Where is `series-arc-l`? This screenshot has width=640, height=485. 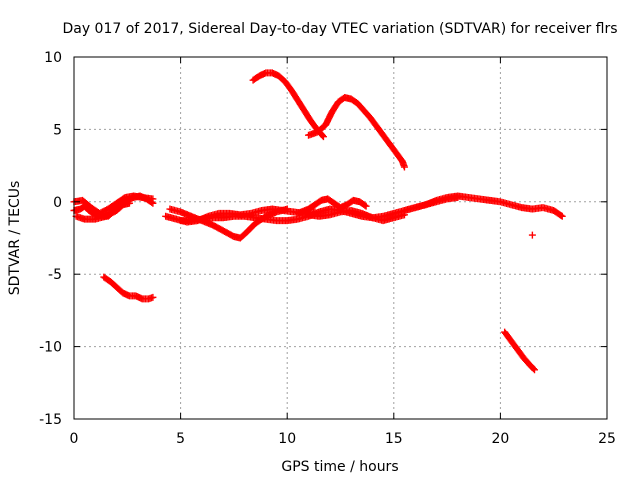
series-arc-l is located at coordinates (356, 132).